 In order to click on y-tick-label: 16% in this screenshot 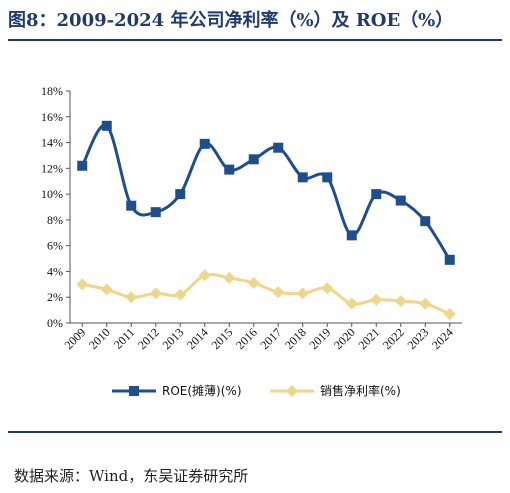, I will do `click(52, 117)`.